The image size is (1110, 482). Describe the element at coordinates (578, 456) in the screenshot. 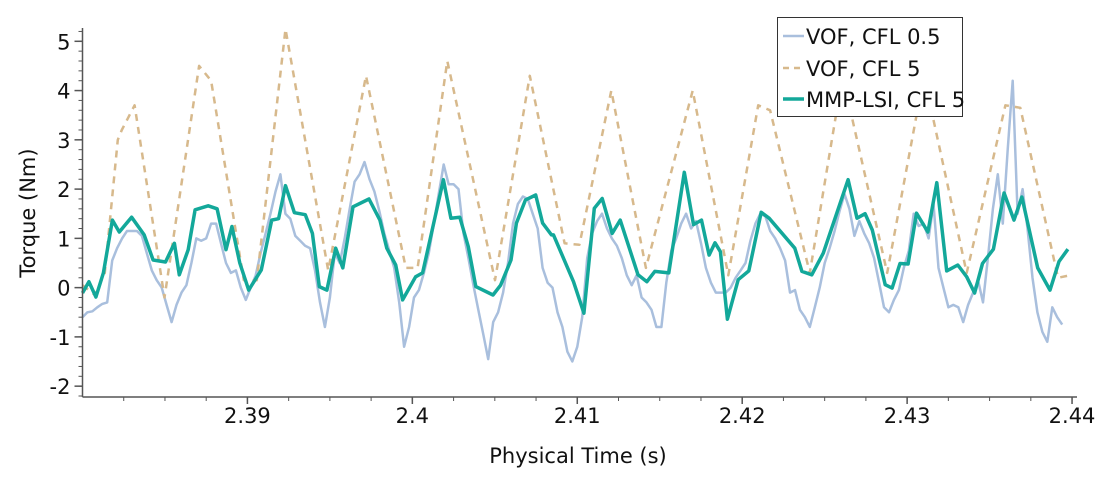

I see `x-axis-title: Physical Time (s)` at that location.